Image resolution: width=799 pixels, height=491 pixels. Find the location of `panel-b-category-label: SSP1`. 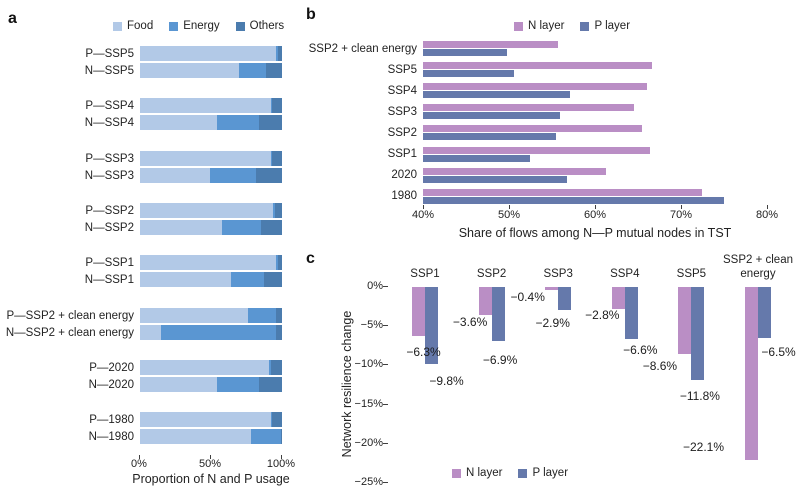

panel-b-category-label: SSP1 is located at coordinates (402, 154).